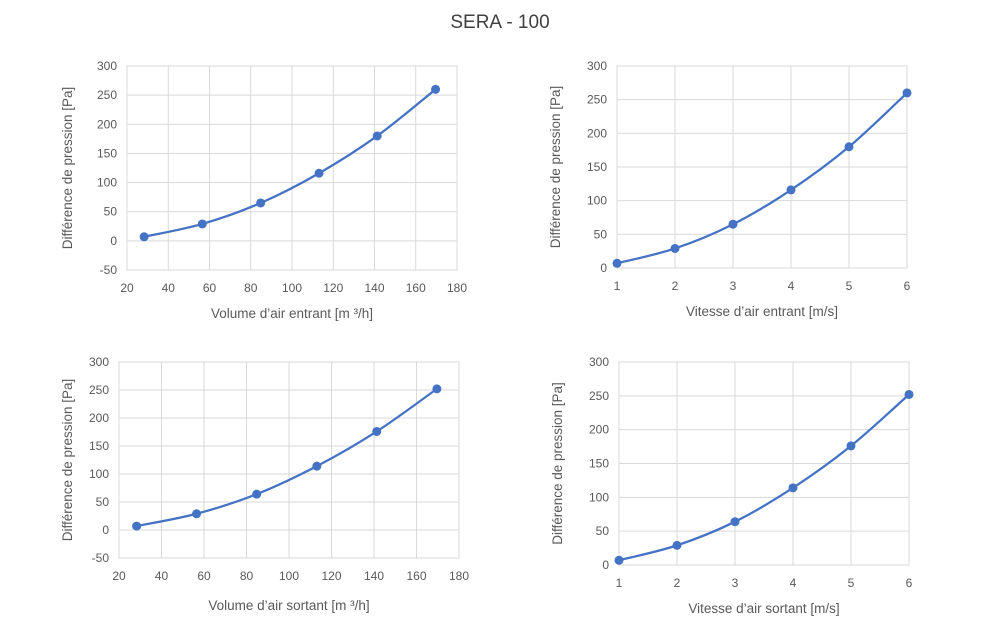 The image size is (1000, 638). What do you see at coordinates (292, 313) in the screenshot?
I see `x-axis-title: Volume d’air entrant [m ³/h]` at bounding box center [292, 313].